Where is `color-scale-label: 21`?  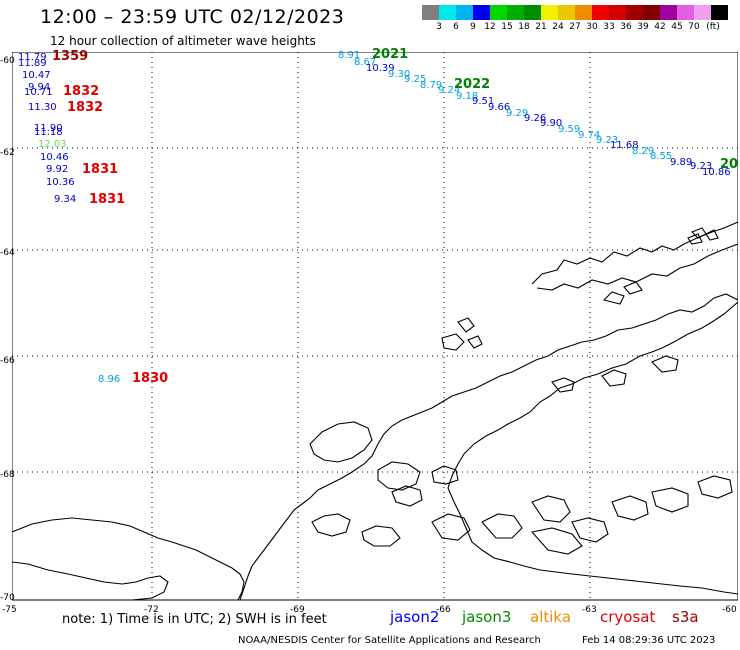 color-scale-label: 21 is located at coordinates (541, 27).